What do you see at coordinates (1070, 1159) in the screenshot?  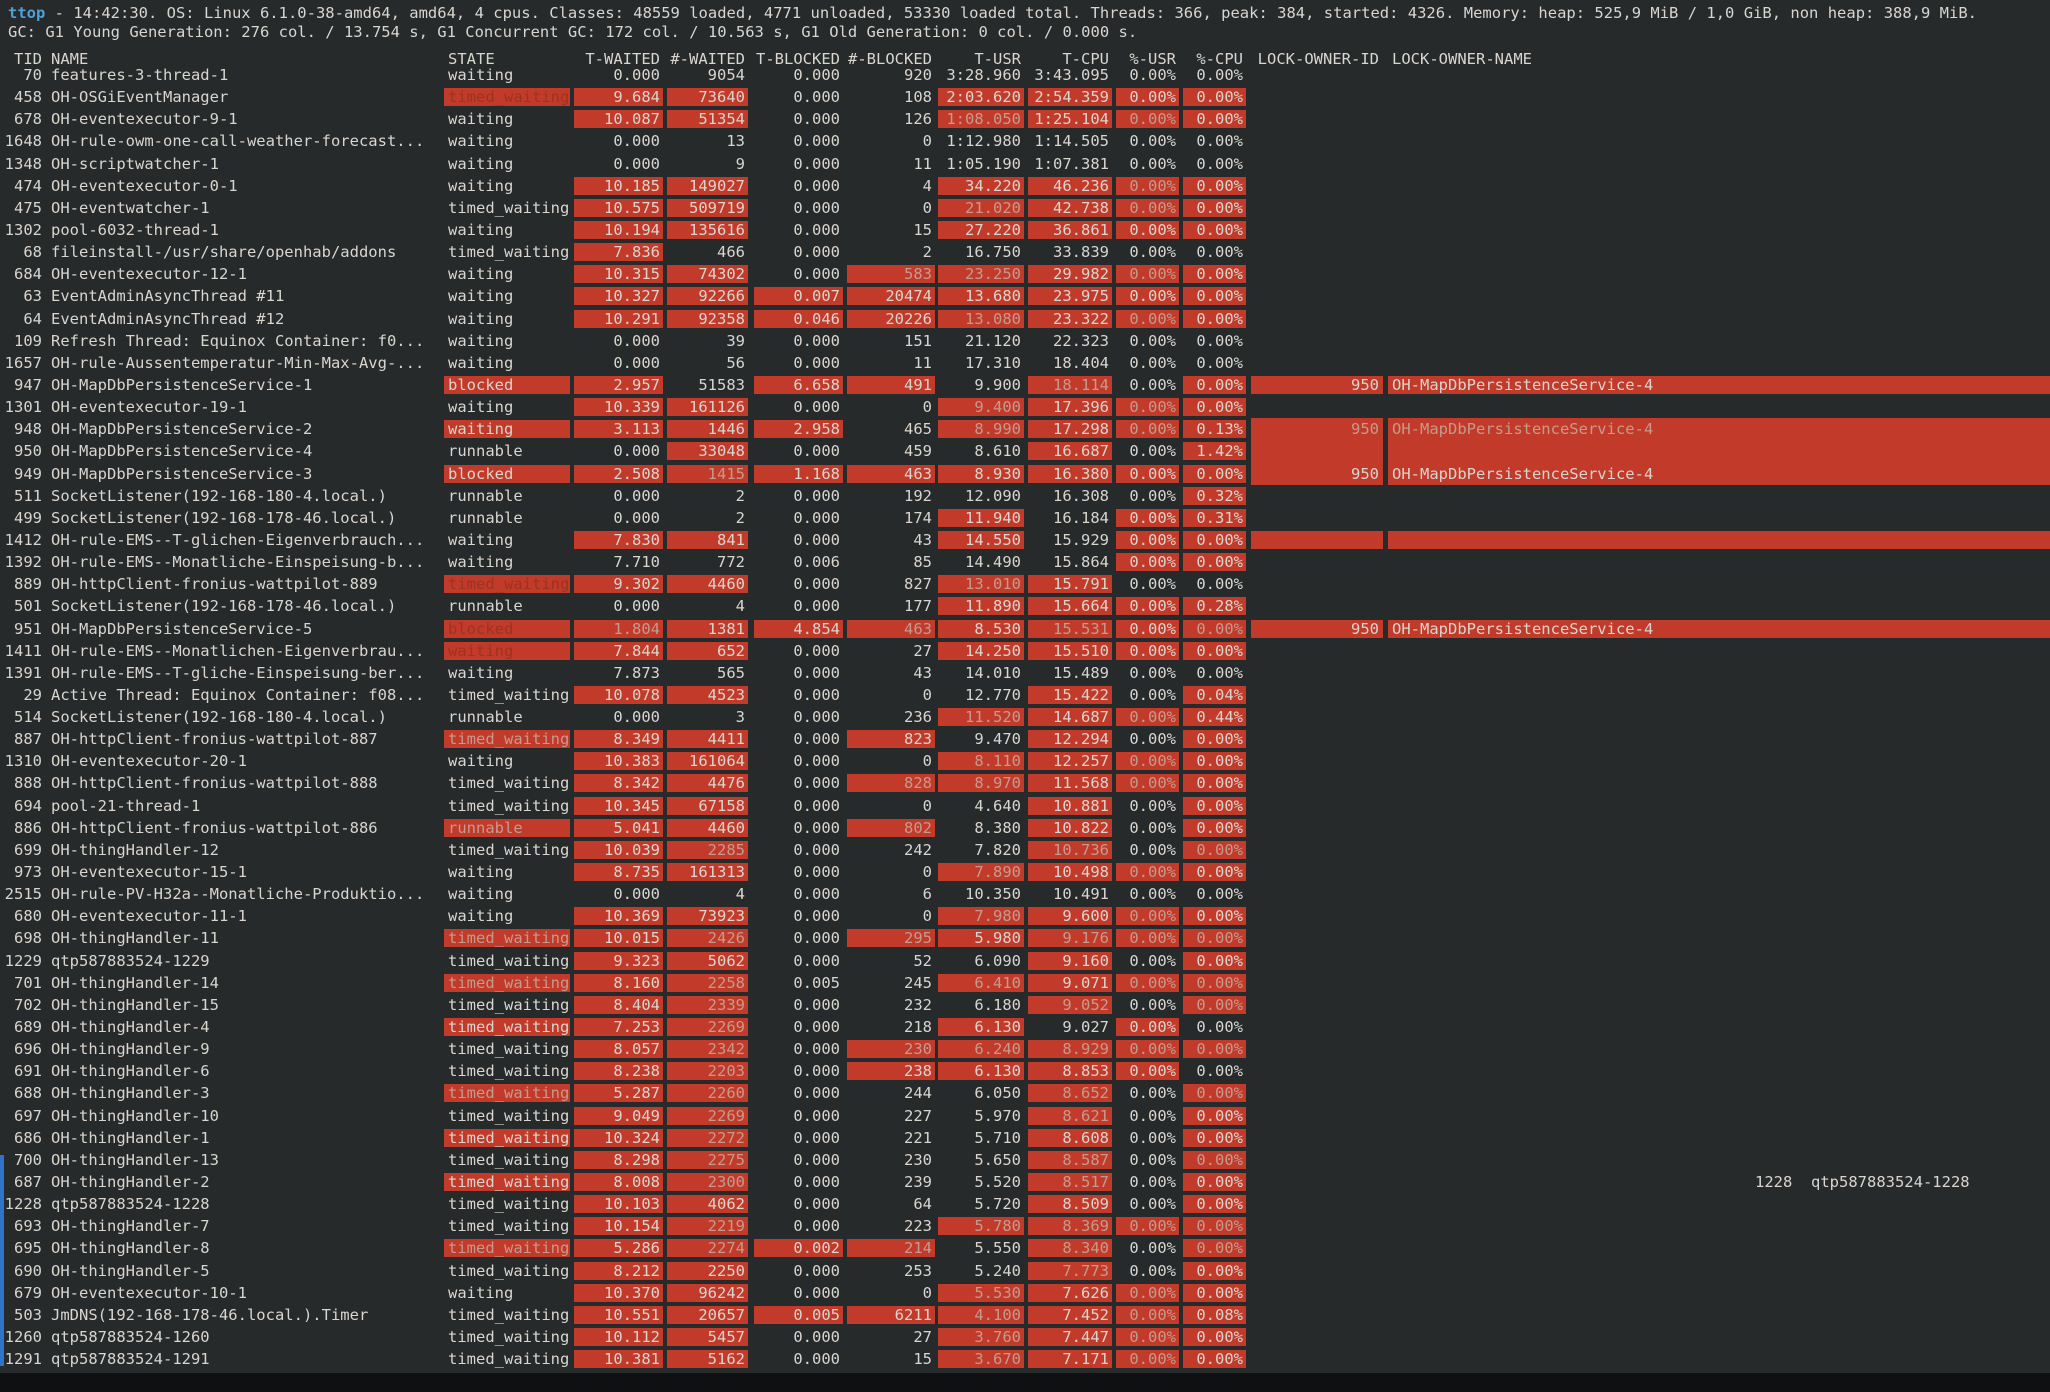 I see `cell-t-cpu: 8.587` at bounding box center [1070, 1159].